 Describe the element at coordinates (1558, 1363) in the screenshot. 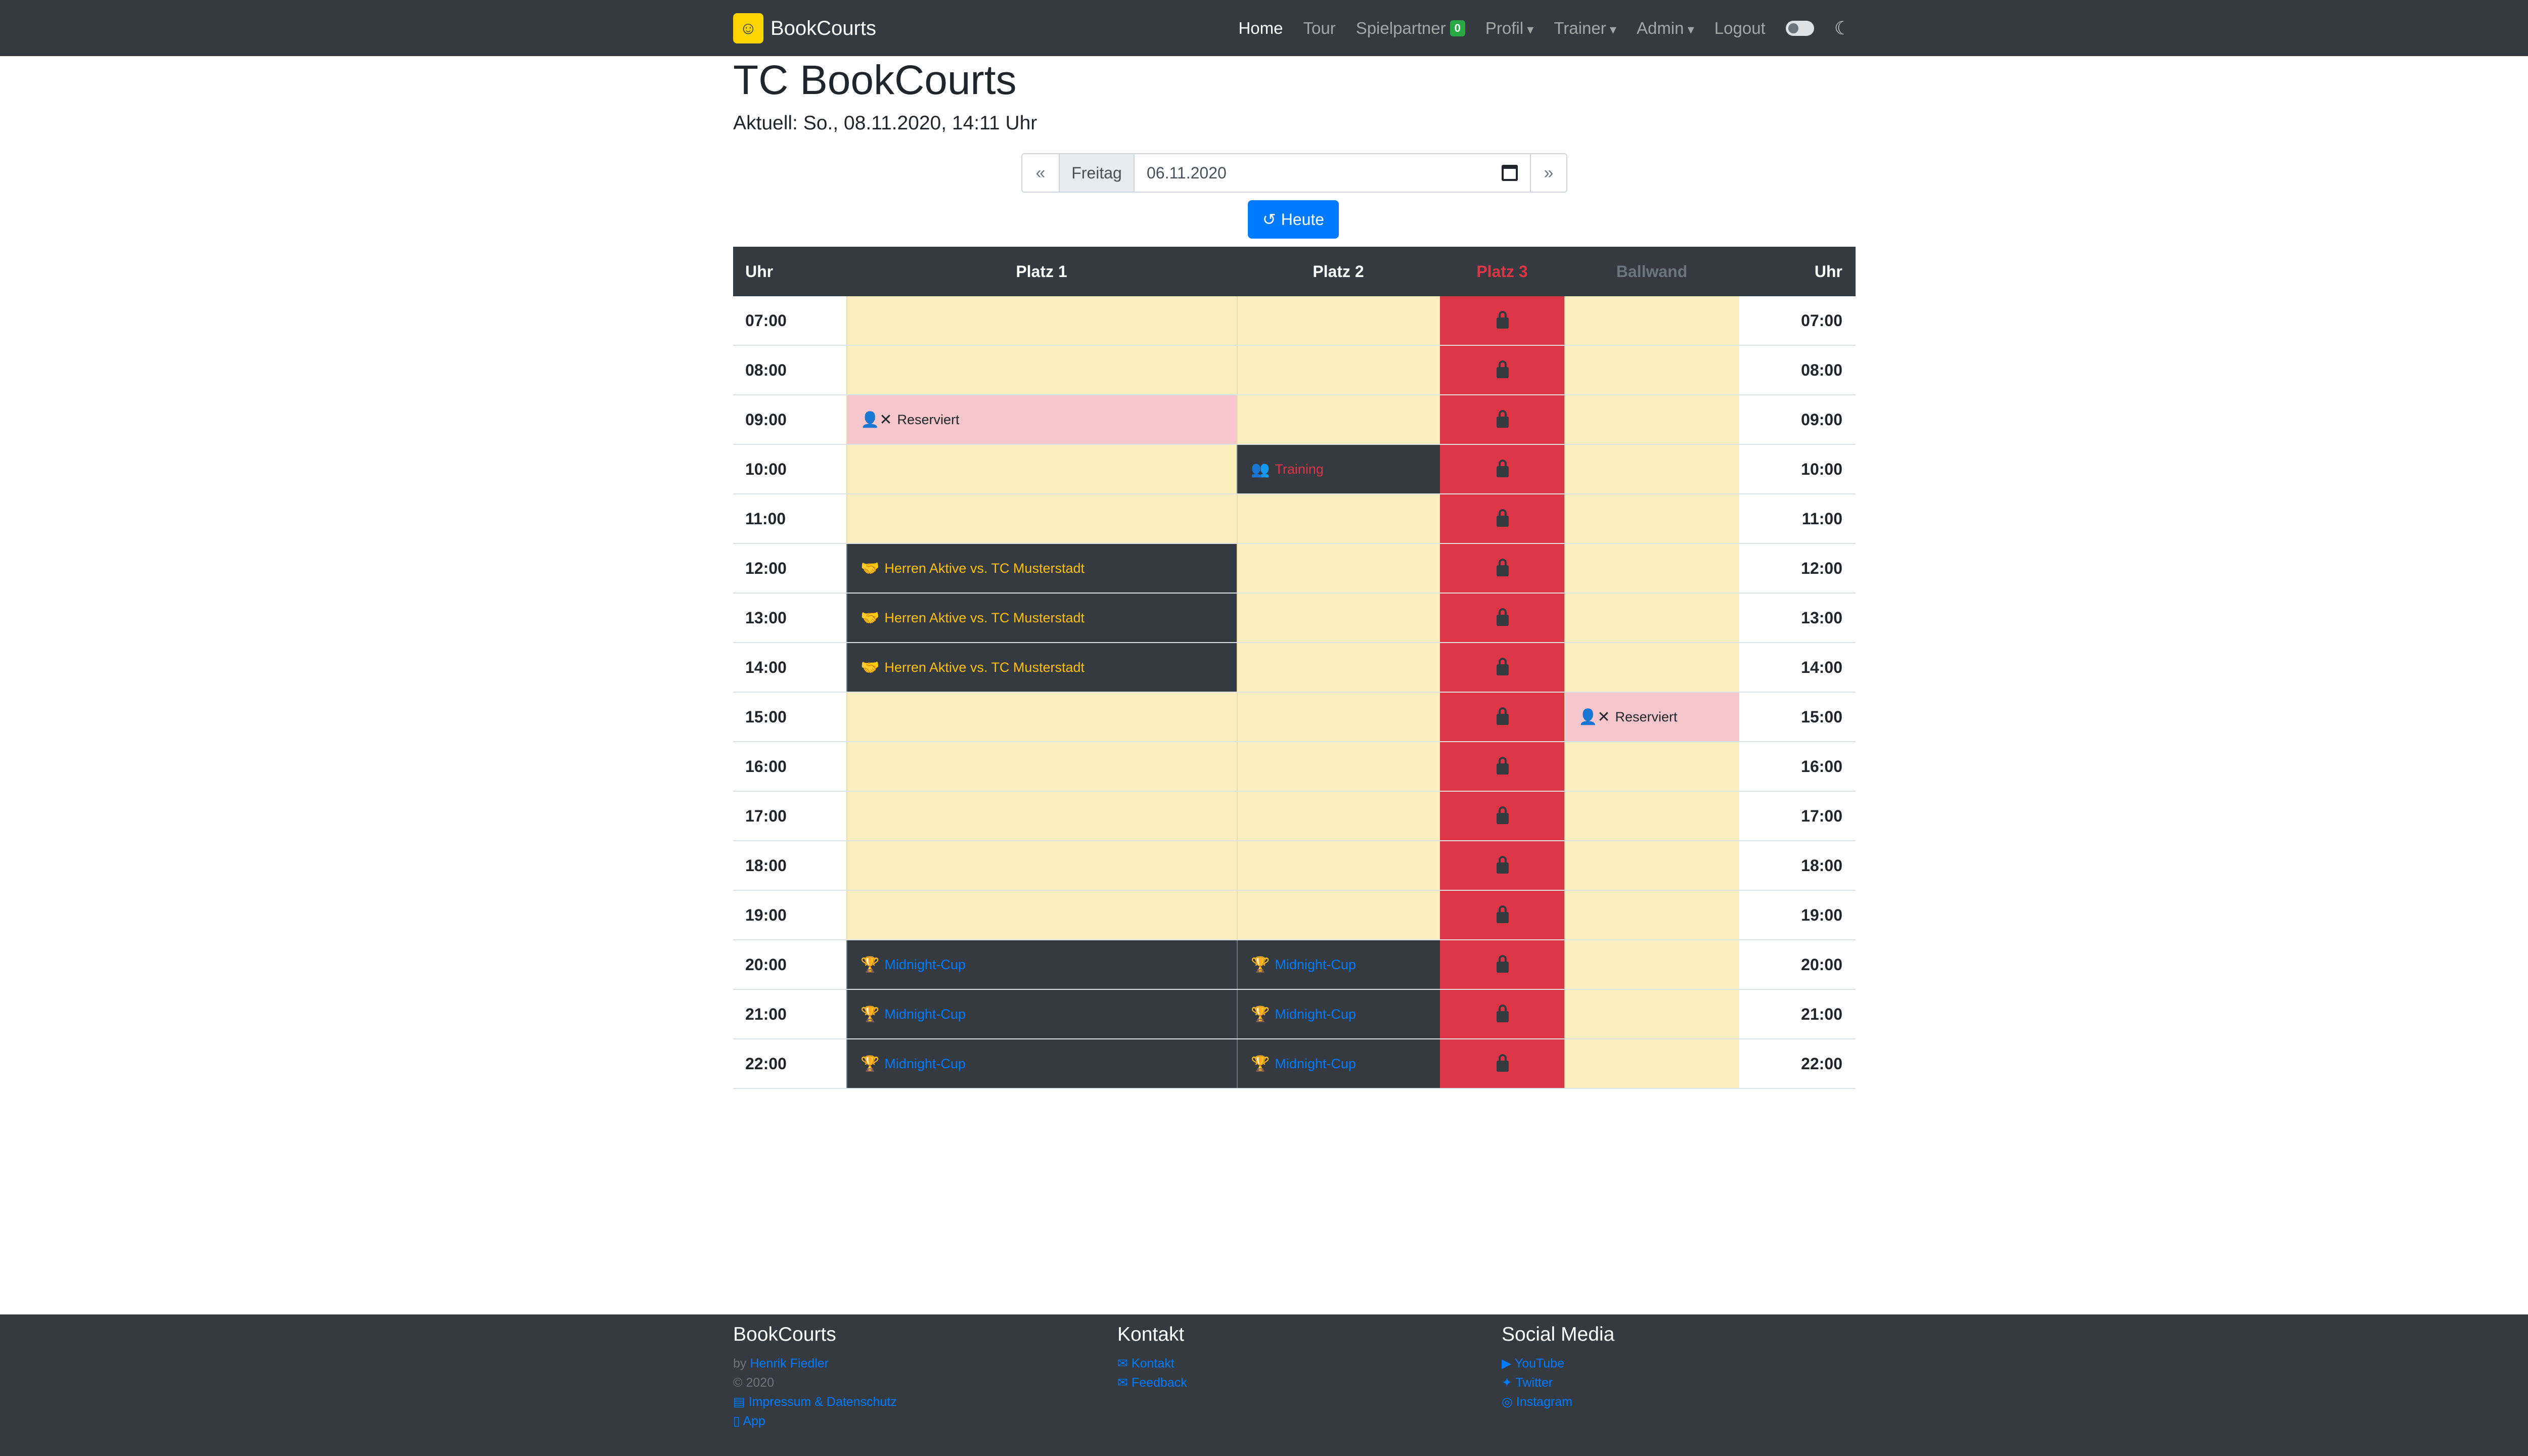

I see `footer-youtube: ▶ YouTube` at that location.